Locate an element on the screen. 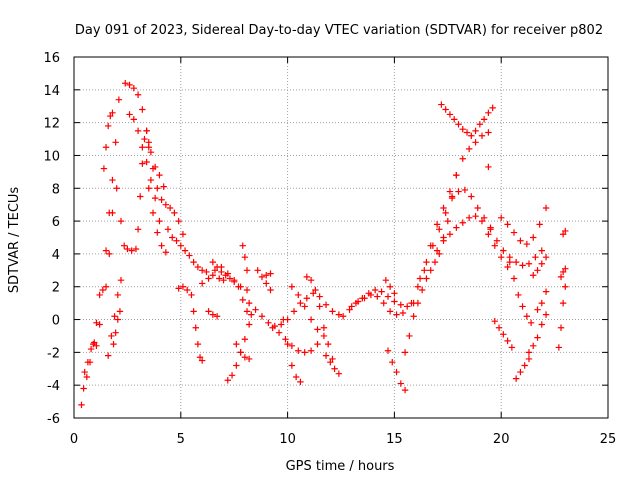  y-tick-label: 12 is located at coordinates (51, 124).